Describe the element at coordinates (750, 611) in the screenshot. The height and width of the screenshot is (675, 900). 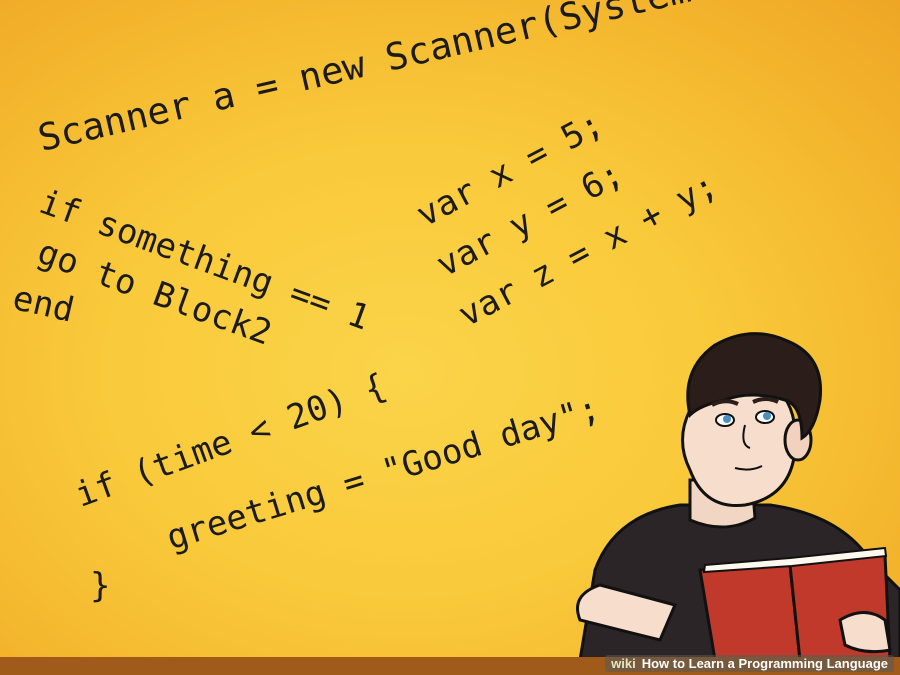
I see `book` at that location.